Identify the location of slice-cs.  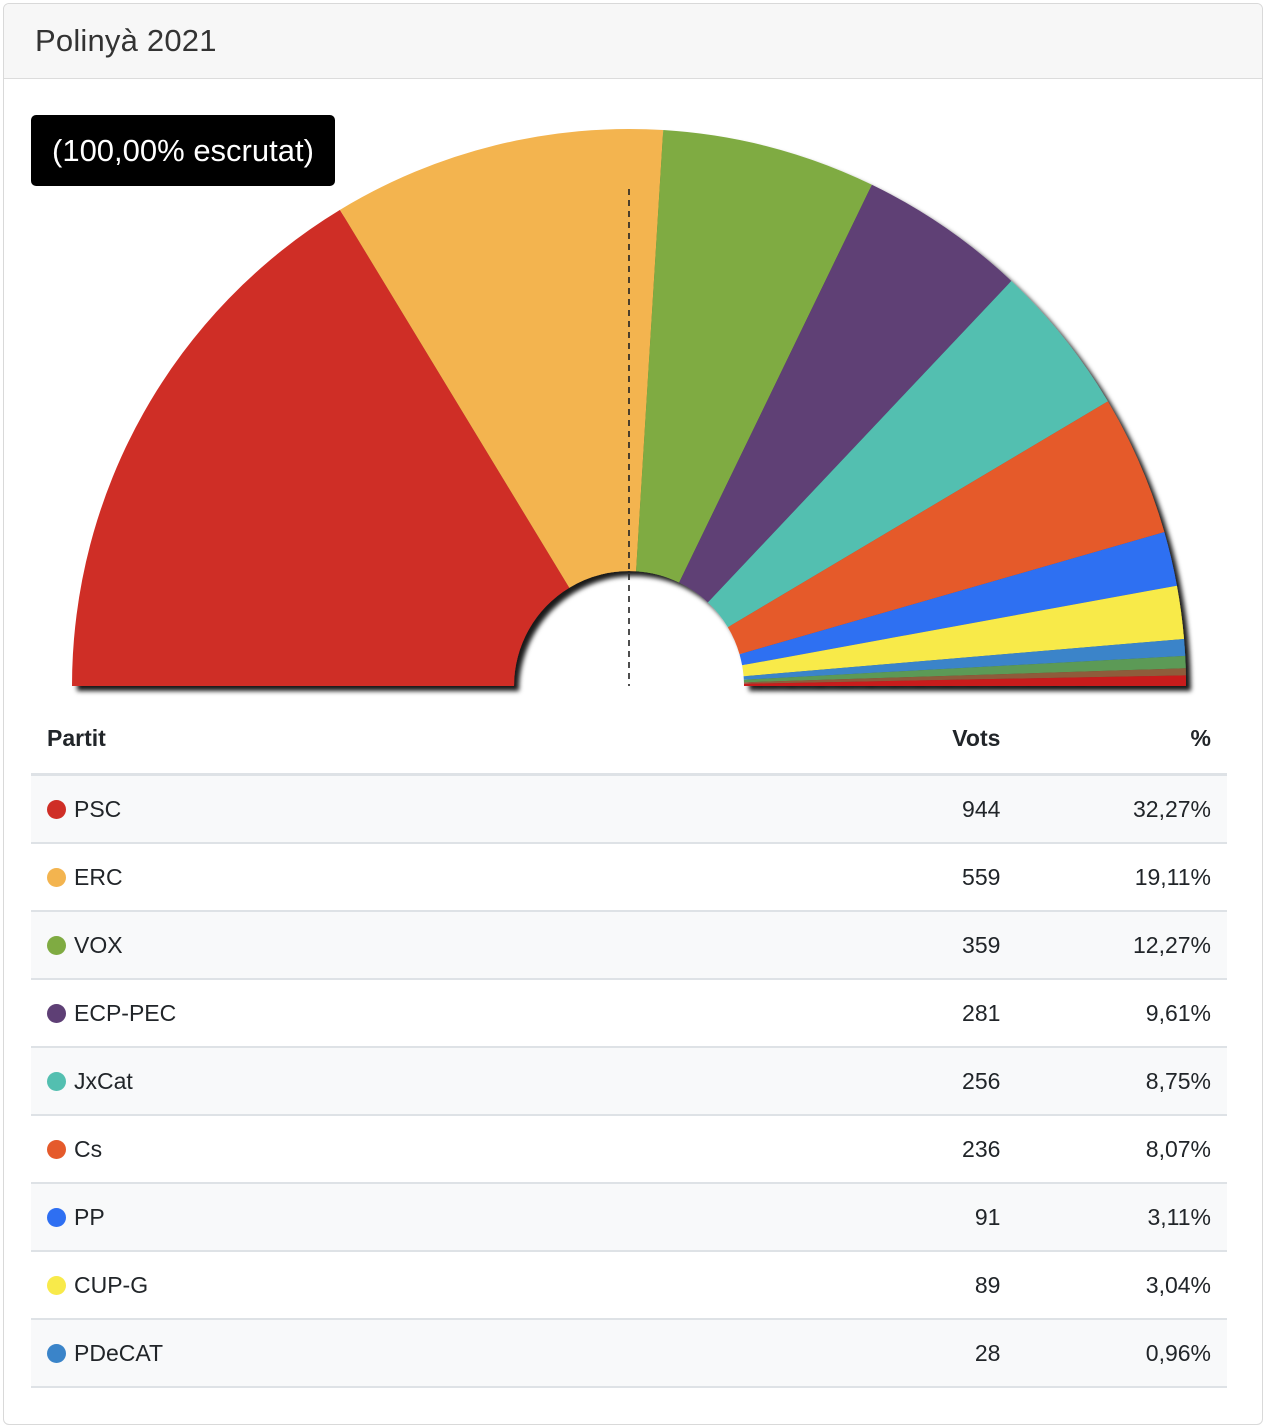
(946, 528).